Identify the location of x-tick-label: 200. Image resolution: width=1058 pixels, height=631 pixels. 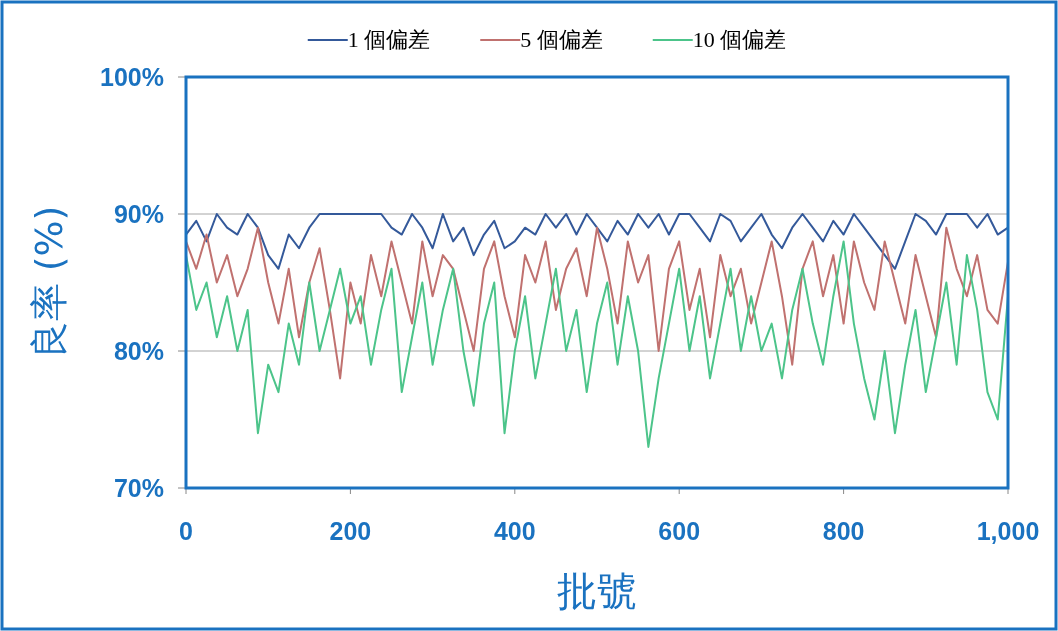
(350, 531).